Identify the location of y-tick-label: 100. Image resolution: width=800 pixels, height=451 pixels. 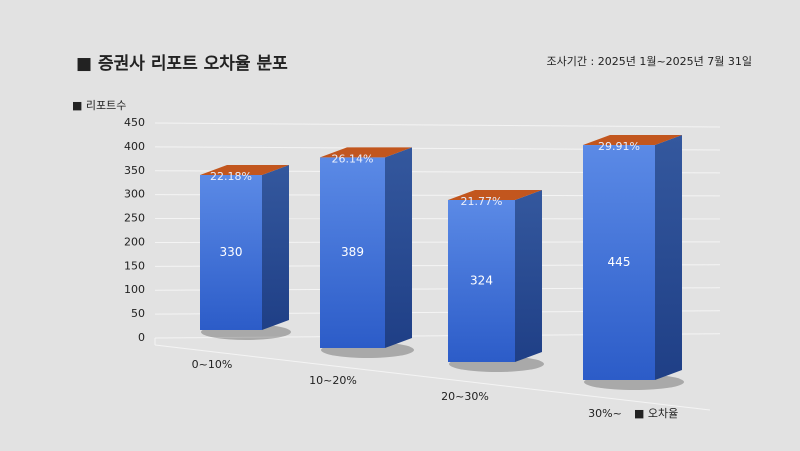
(134, 289).